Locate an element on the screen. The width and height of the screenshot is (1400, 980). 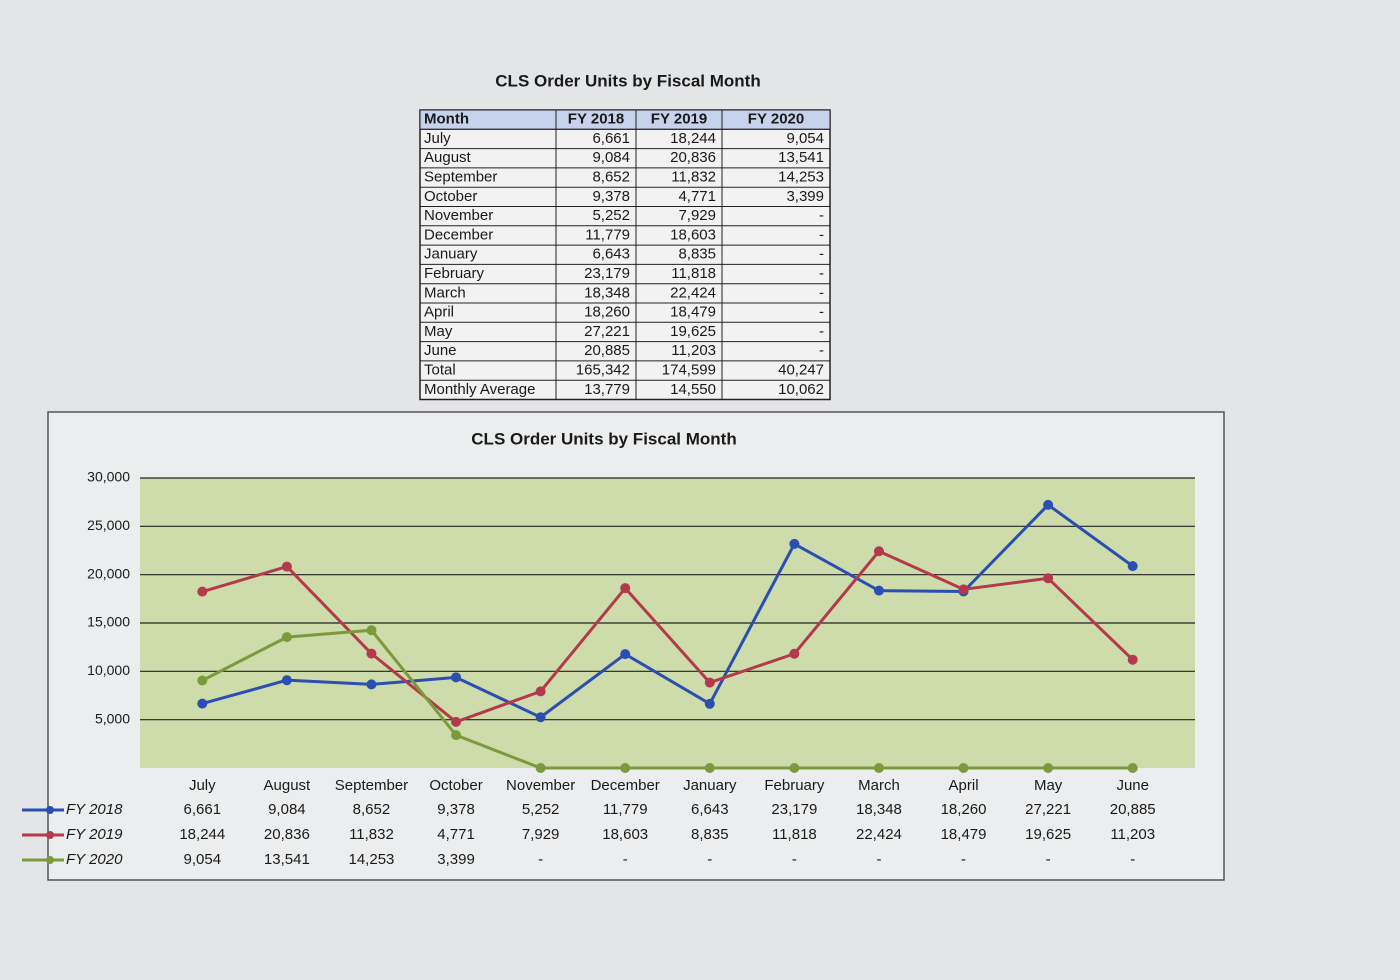
data-label: 11,818 is located at coordinates (794, 834).